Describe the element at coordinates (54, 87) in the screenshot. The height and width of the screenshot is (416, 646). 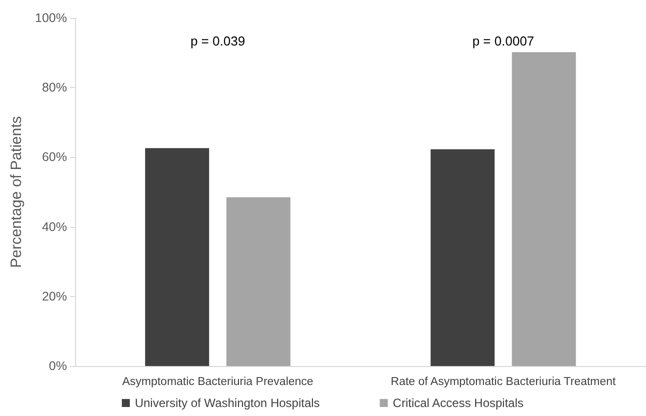
I see `y-tick-label: 80%` at that location.